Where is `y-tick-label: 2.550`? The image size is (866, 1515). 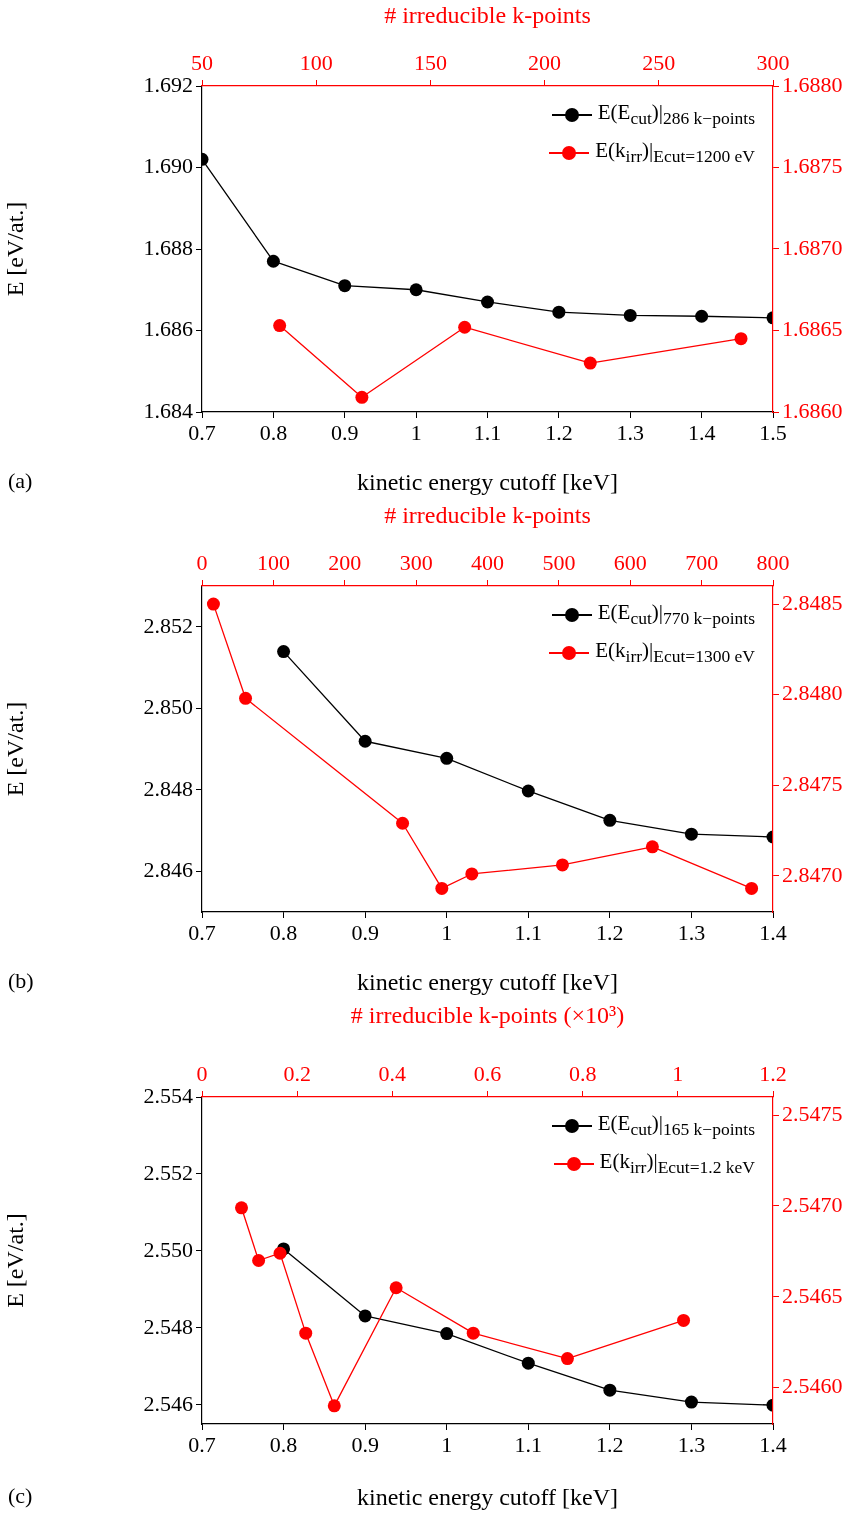
y-tick-label: 2.550 is located at coordinates (168, 1249).